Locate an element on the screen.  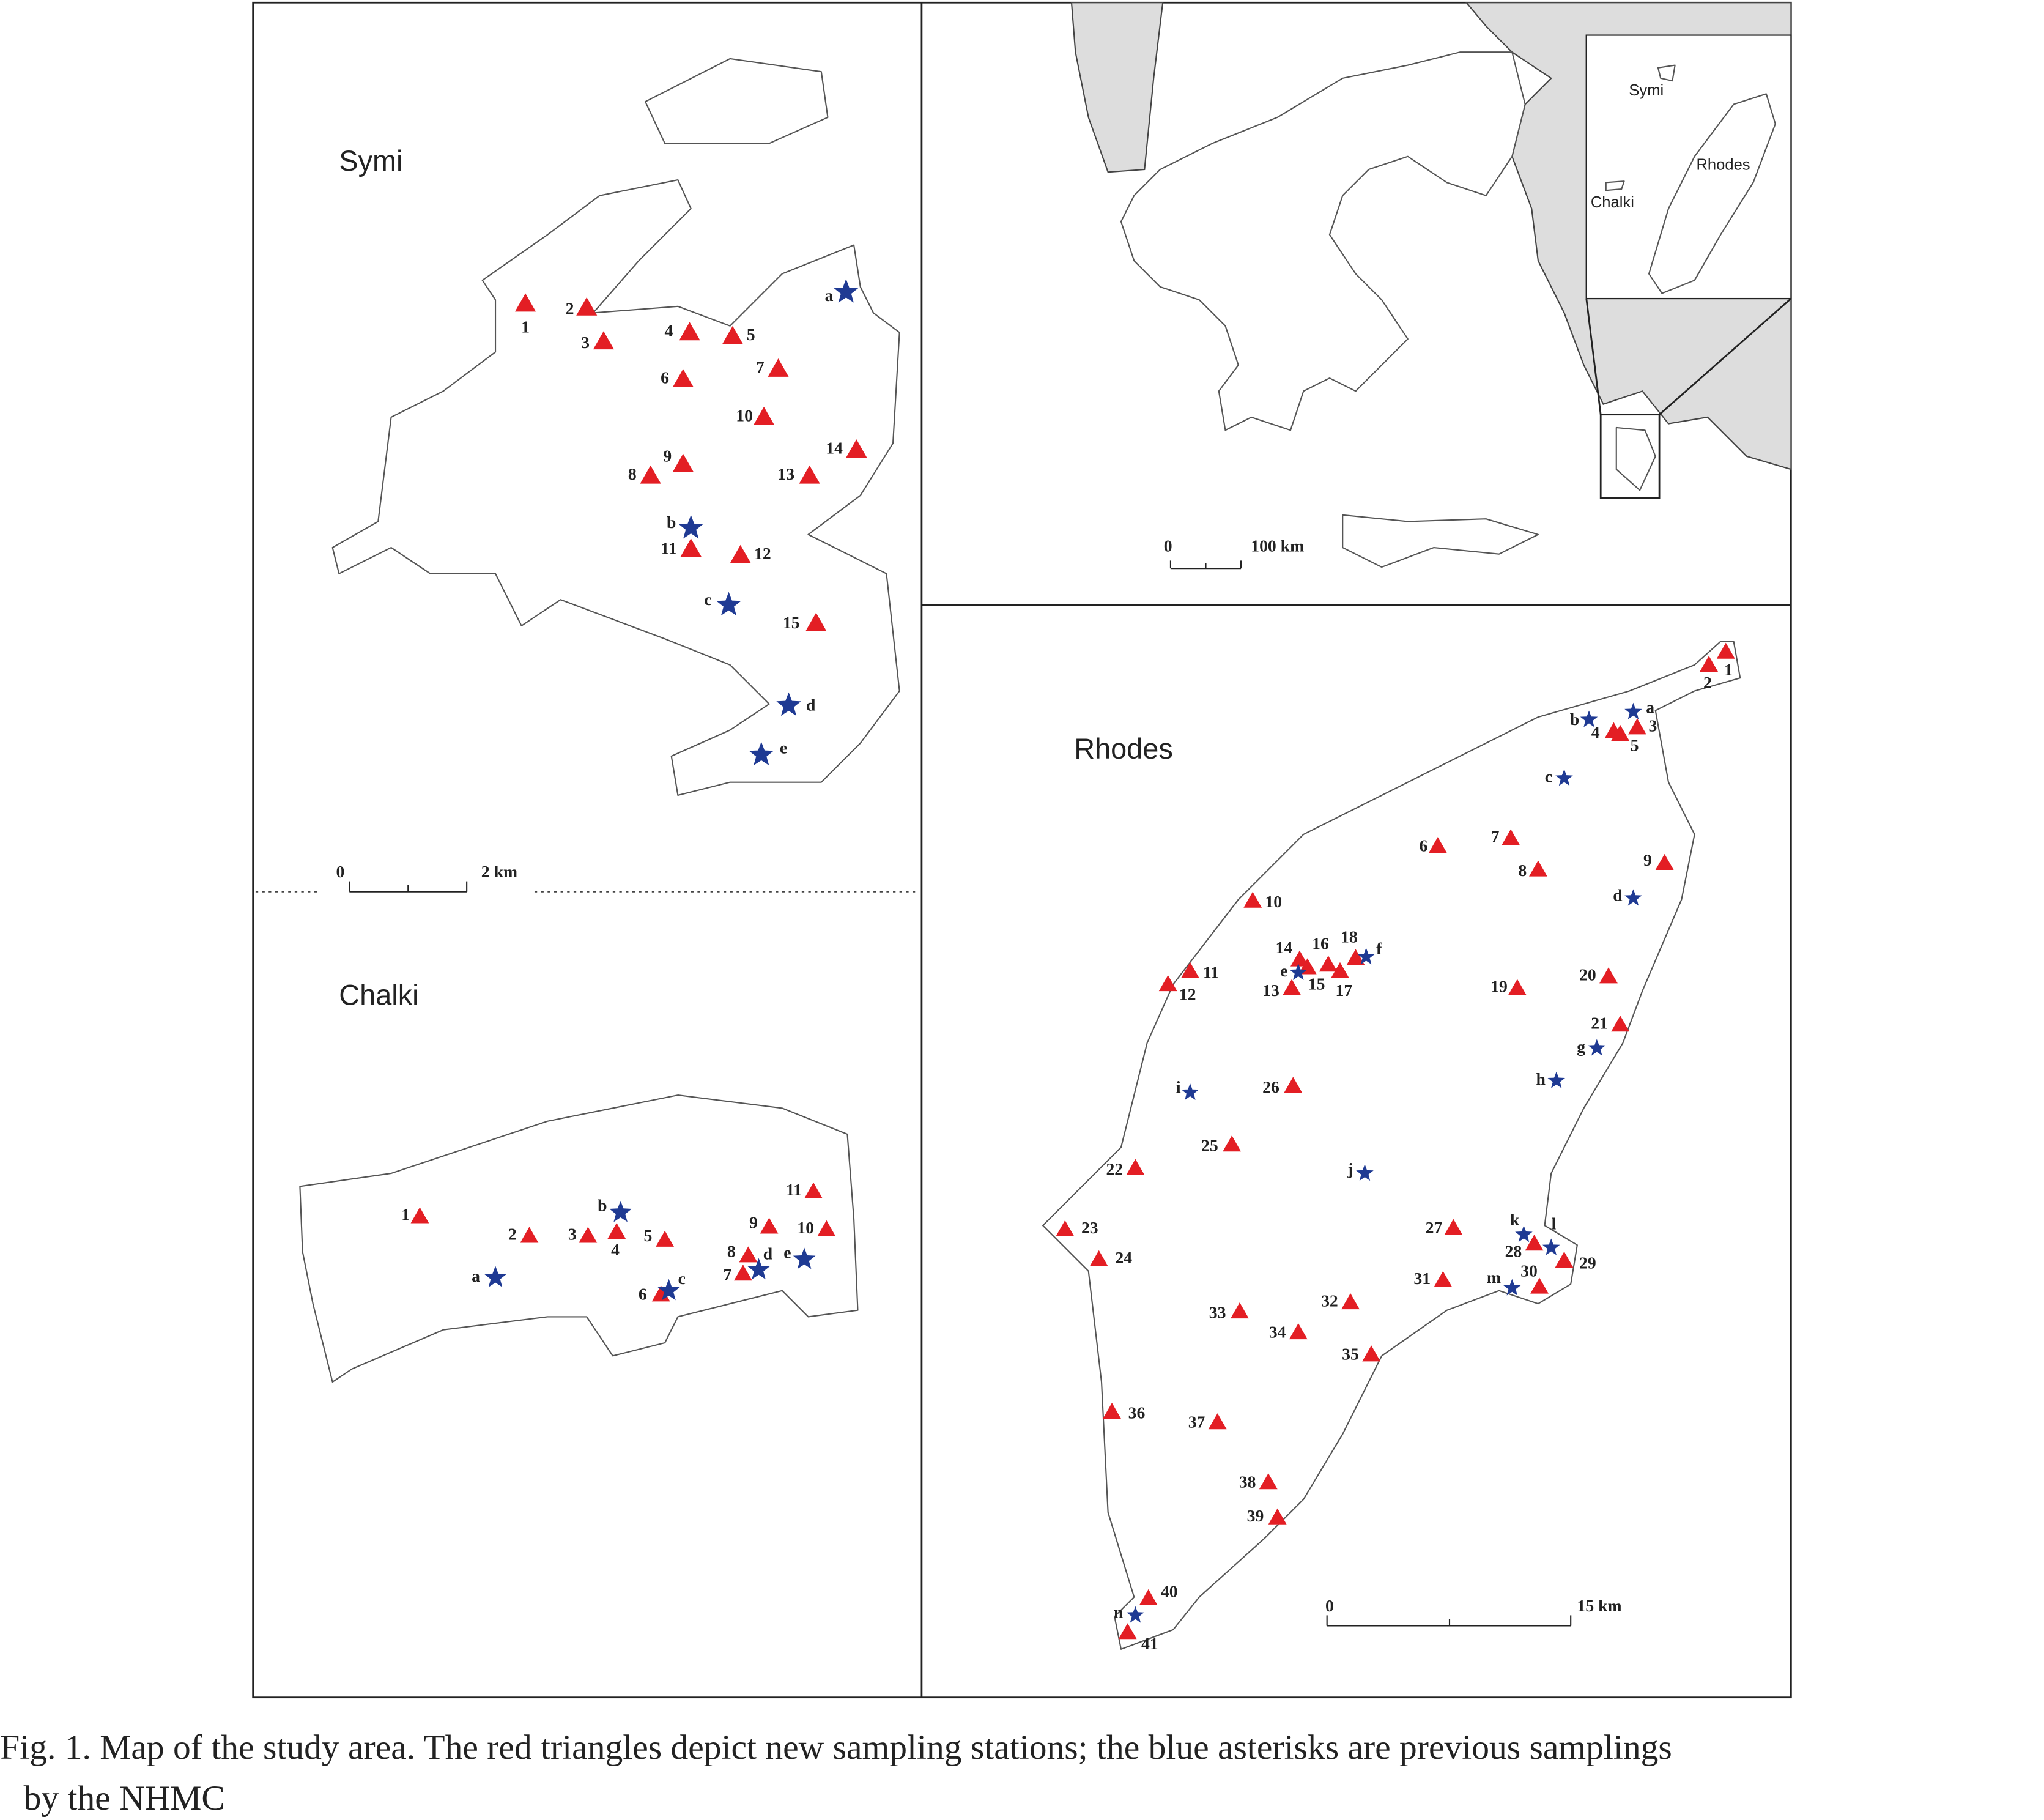
station-label: 11 is located at coordinates (1211, 972).